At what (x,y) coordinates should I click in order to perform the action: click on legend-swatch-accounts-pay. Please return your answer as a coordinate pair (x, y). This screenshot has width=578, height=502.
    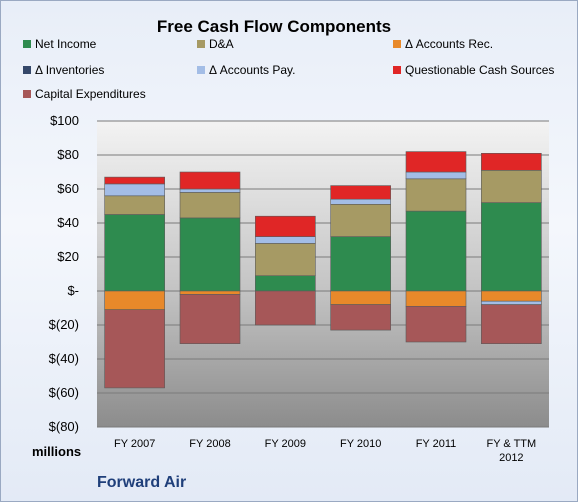
    Looking at the image, I should click on (201, 70).